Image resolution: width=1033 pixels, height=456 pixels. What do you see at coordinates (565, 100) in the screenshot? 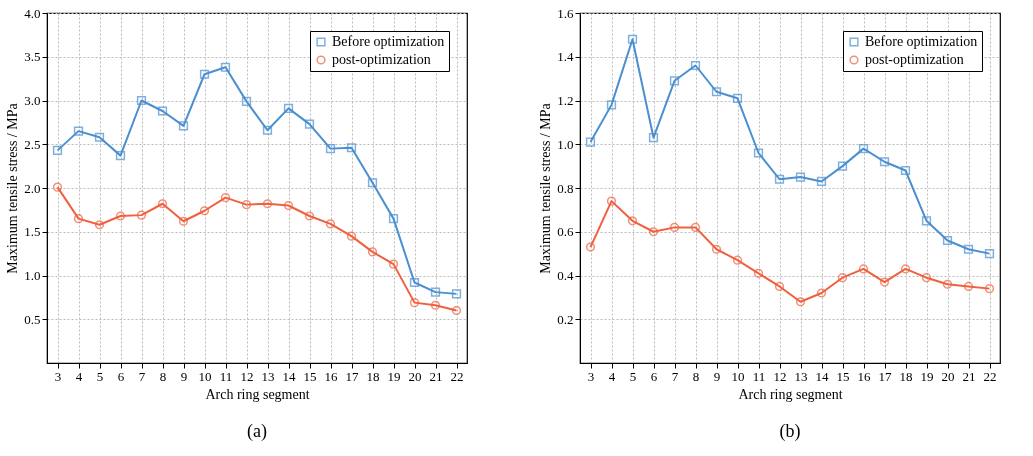
I see `y-tick-label: 1.2` at bounding box center [565, 100].